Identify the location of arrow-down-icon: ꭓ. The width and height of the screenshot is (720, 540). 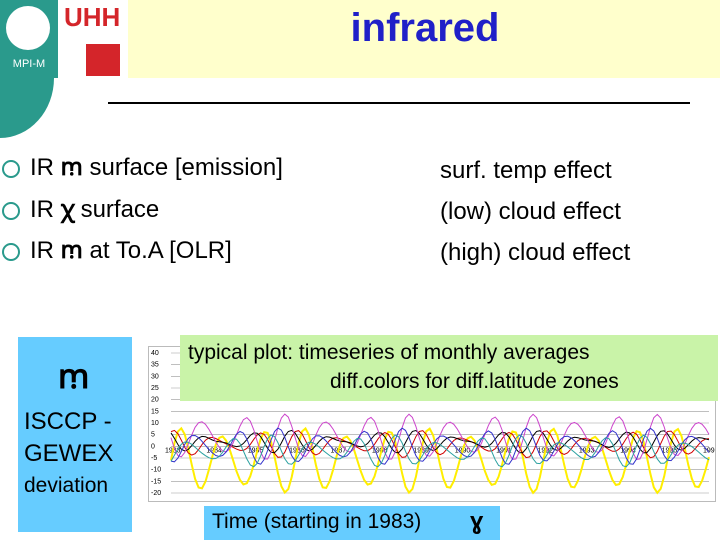
(67, 209).